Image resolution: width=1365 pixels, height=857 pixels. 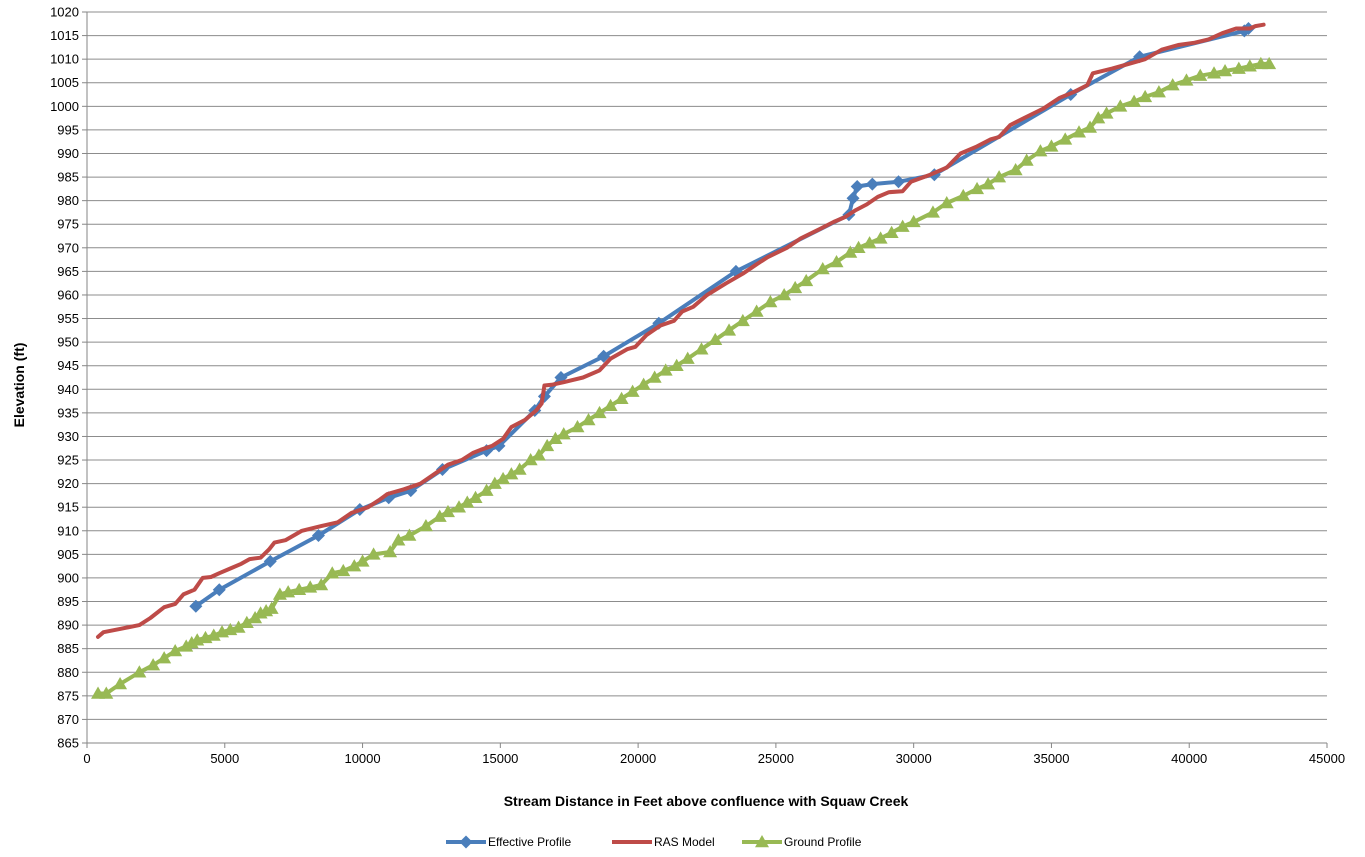 What do you see at coordinates (68, 483) in the screenshot?
I see `y-tick-label: 920` at bounding box center [68, 483].